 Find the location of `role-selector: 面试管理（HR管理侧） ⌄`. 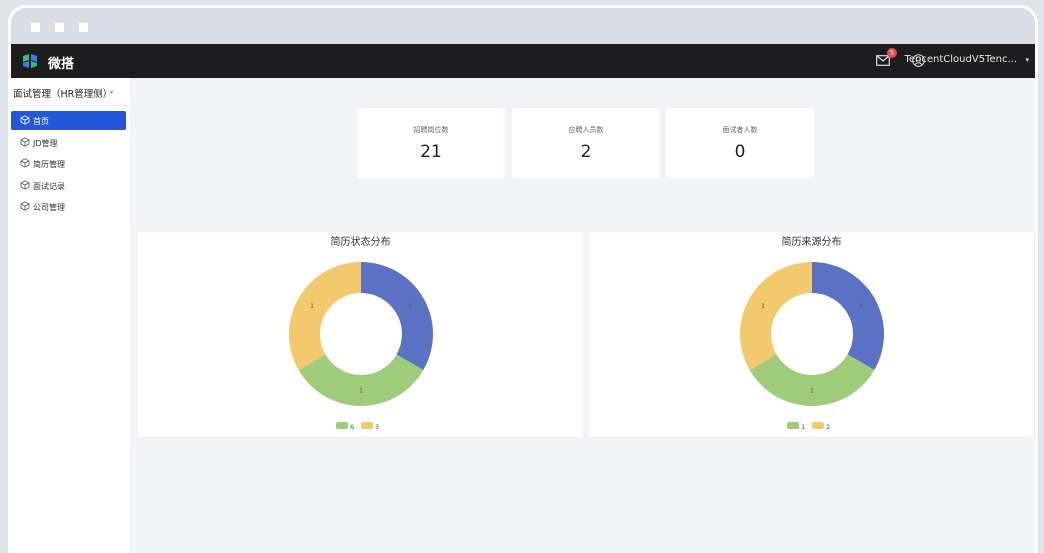

role-selector: 面试管理（HR管理侧） ⌄ is located at coordinates (70, 92).